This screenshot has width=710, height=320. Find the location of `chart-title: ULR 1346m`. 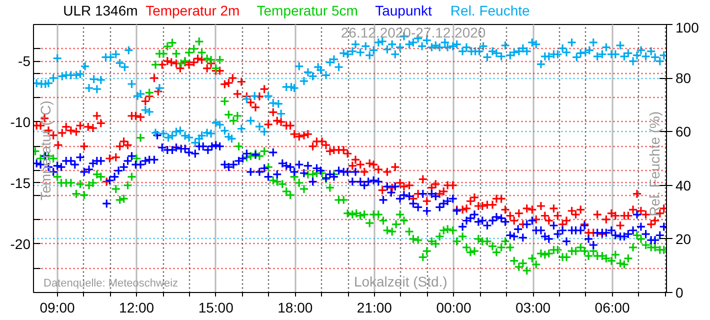

chart-title: ULR 1346m is located at coordinates (100, 10).